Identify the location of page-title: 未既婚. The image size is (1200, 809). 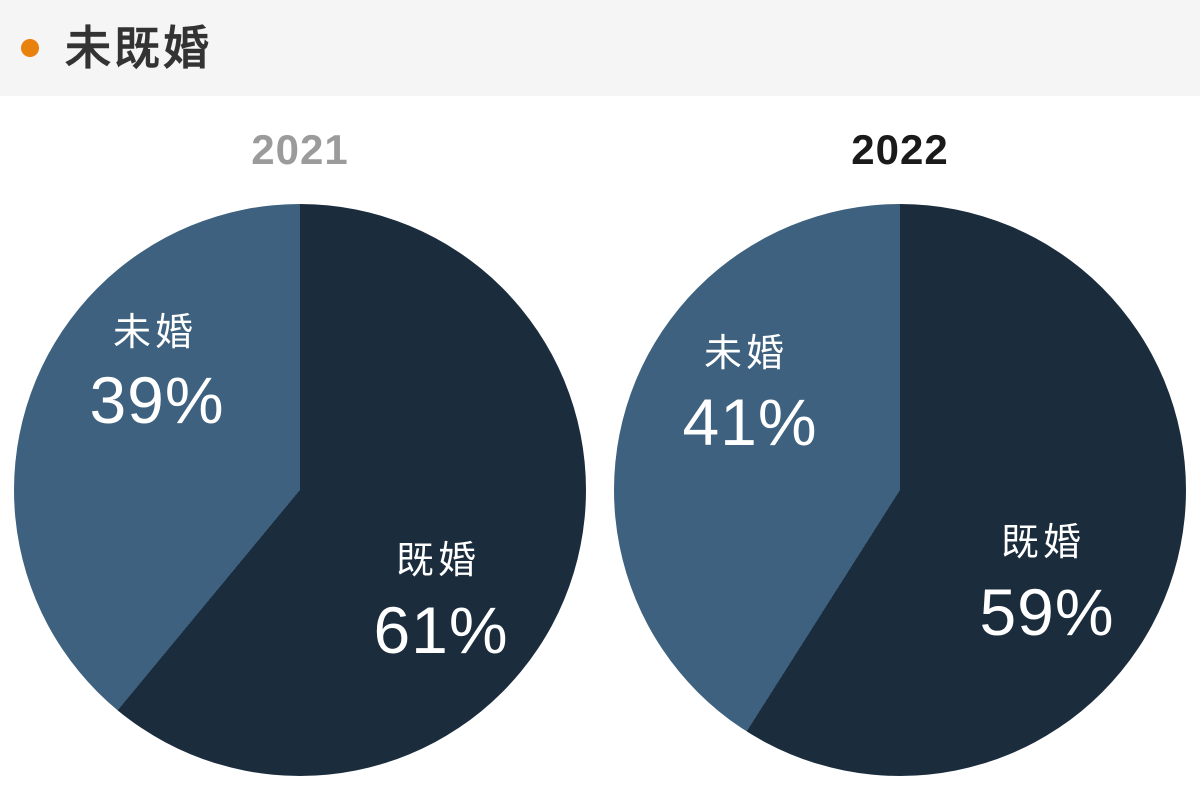
(138, 48).